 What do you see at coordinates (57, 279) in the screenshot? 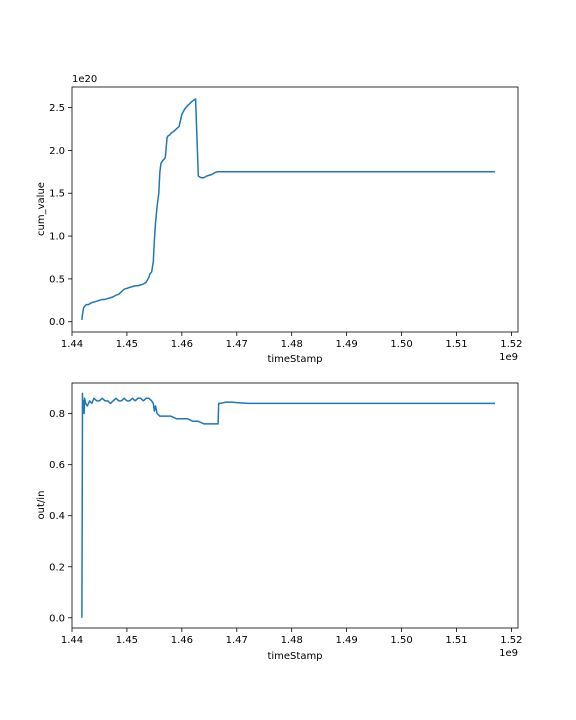
I see `y-tick-label: 0.5` at bounding box center [57, 279].